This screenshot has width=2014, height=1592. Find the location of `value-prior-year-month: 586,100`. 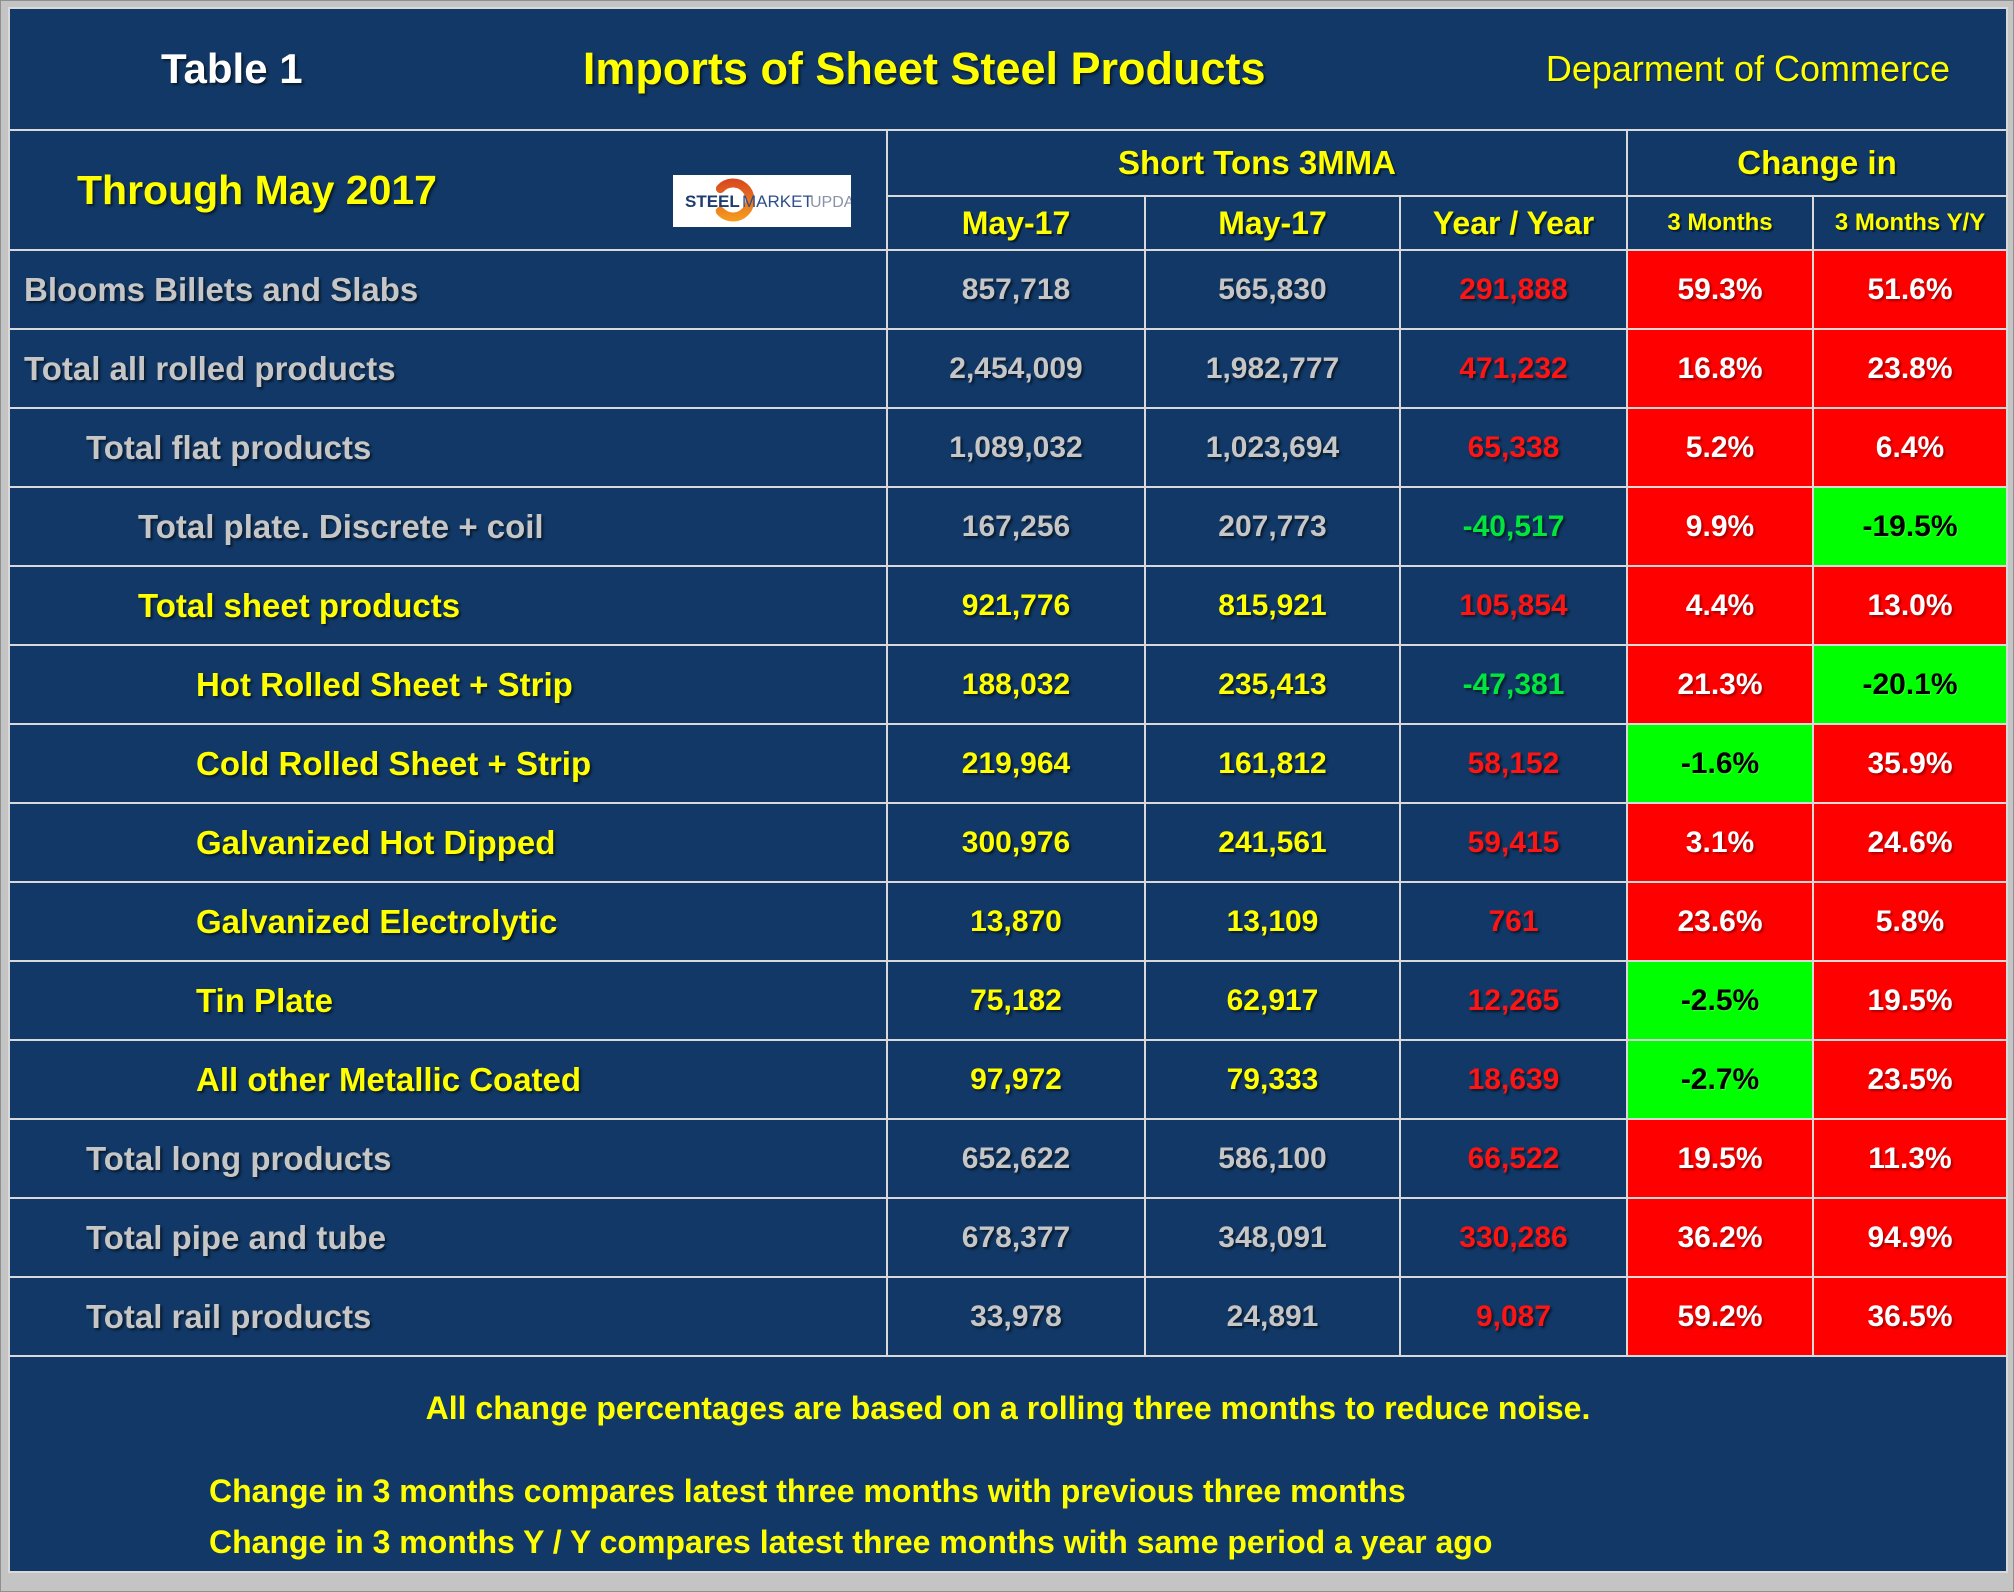

value-prior-year-month: 586,100 is located at coordinates (1272, 1158).